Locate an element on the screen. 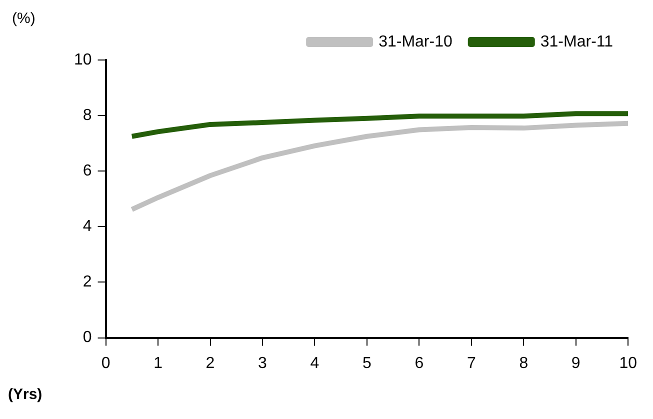  x-tick-label: 5 is located at coordinates (367, 363).